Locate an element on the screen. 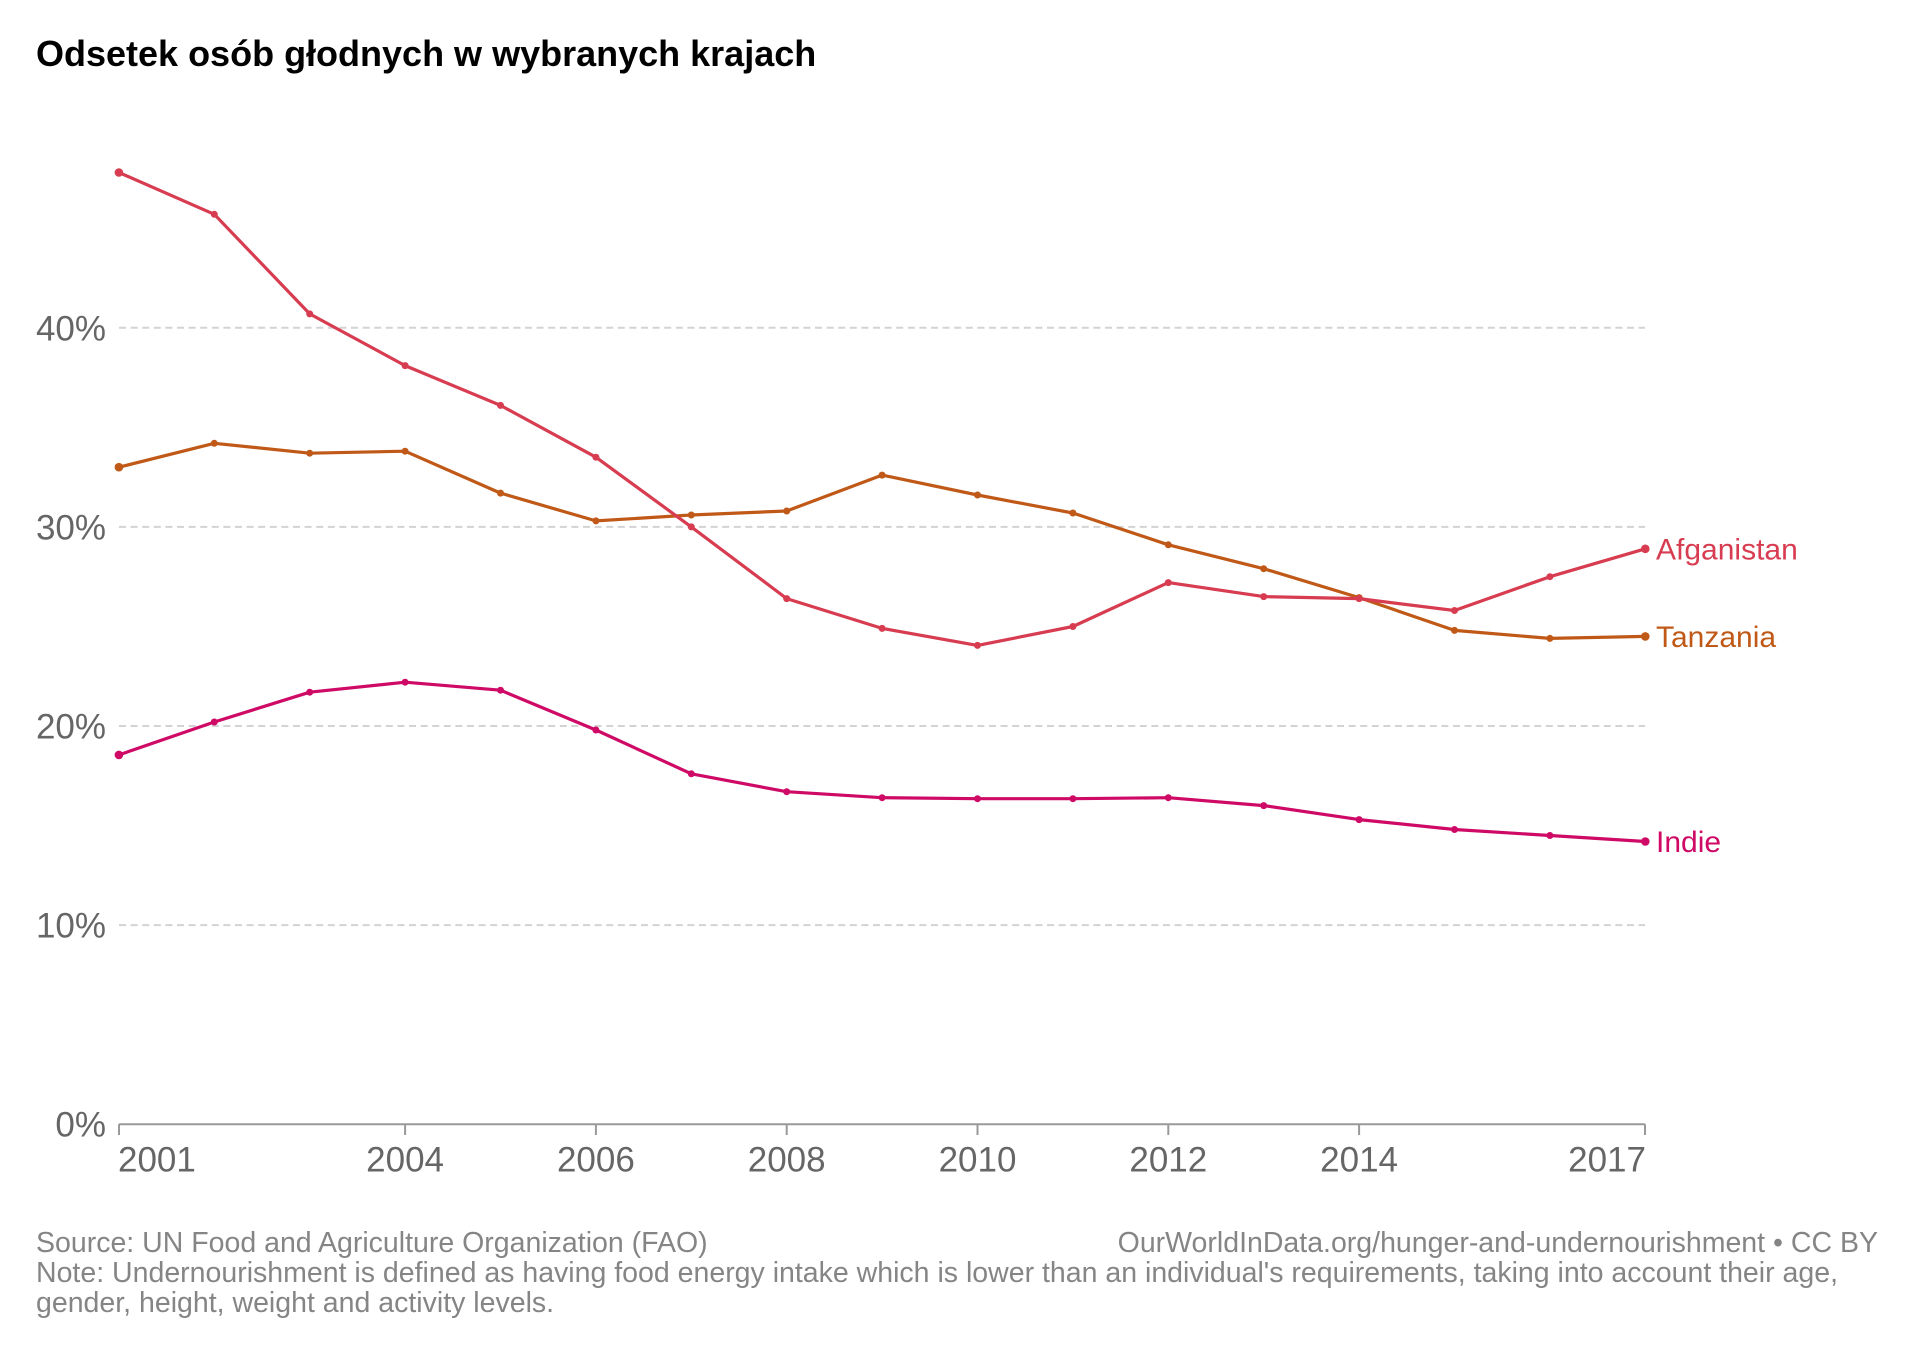  svg-text: 0% is located at coordinates (80, 1125).